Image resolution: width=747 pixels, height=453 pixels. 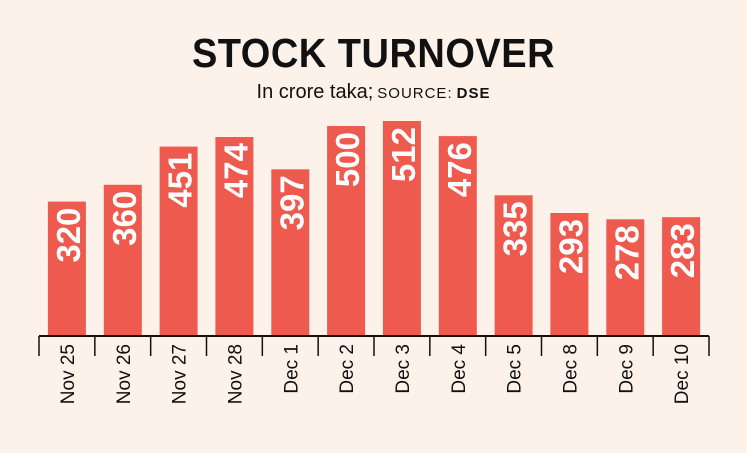 What do you see at coordinates (515, 369) in the screenshot?
I see `category-label: Dec 5` at bounding box center [515, 369].